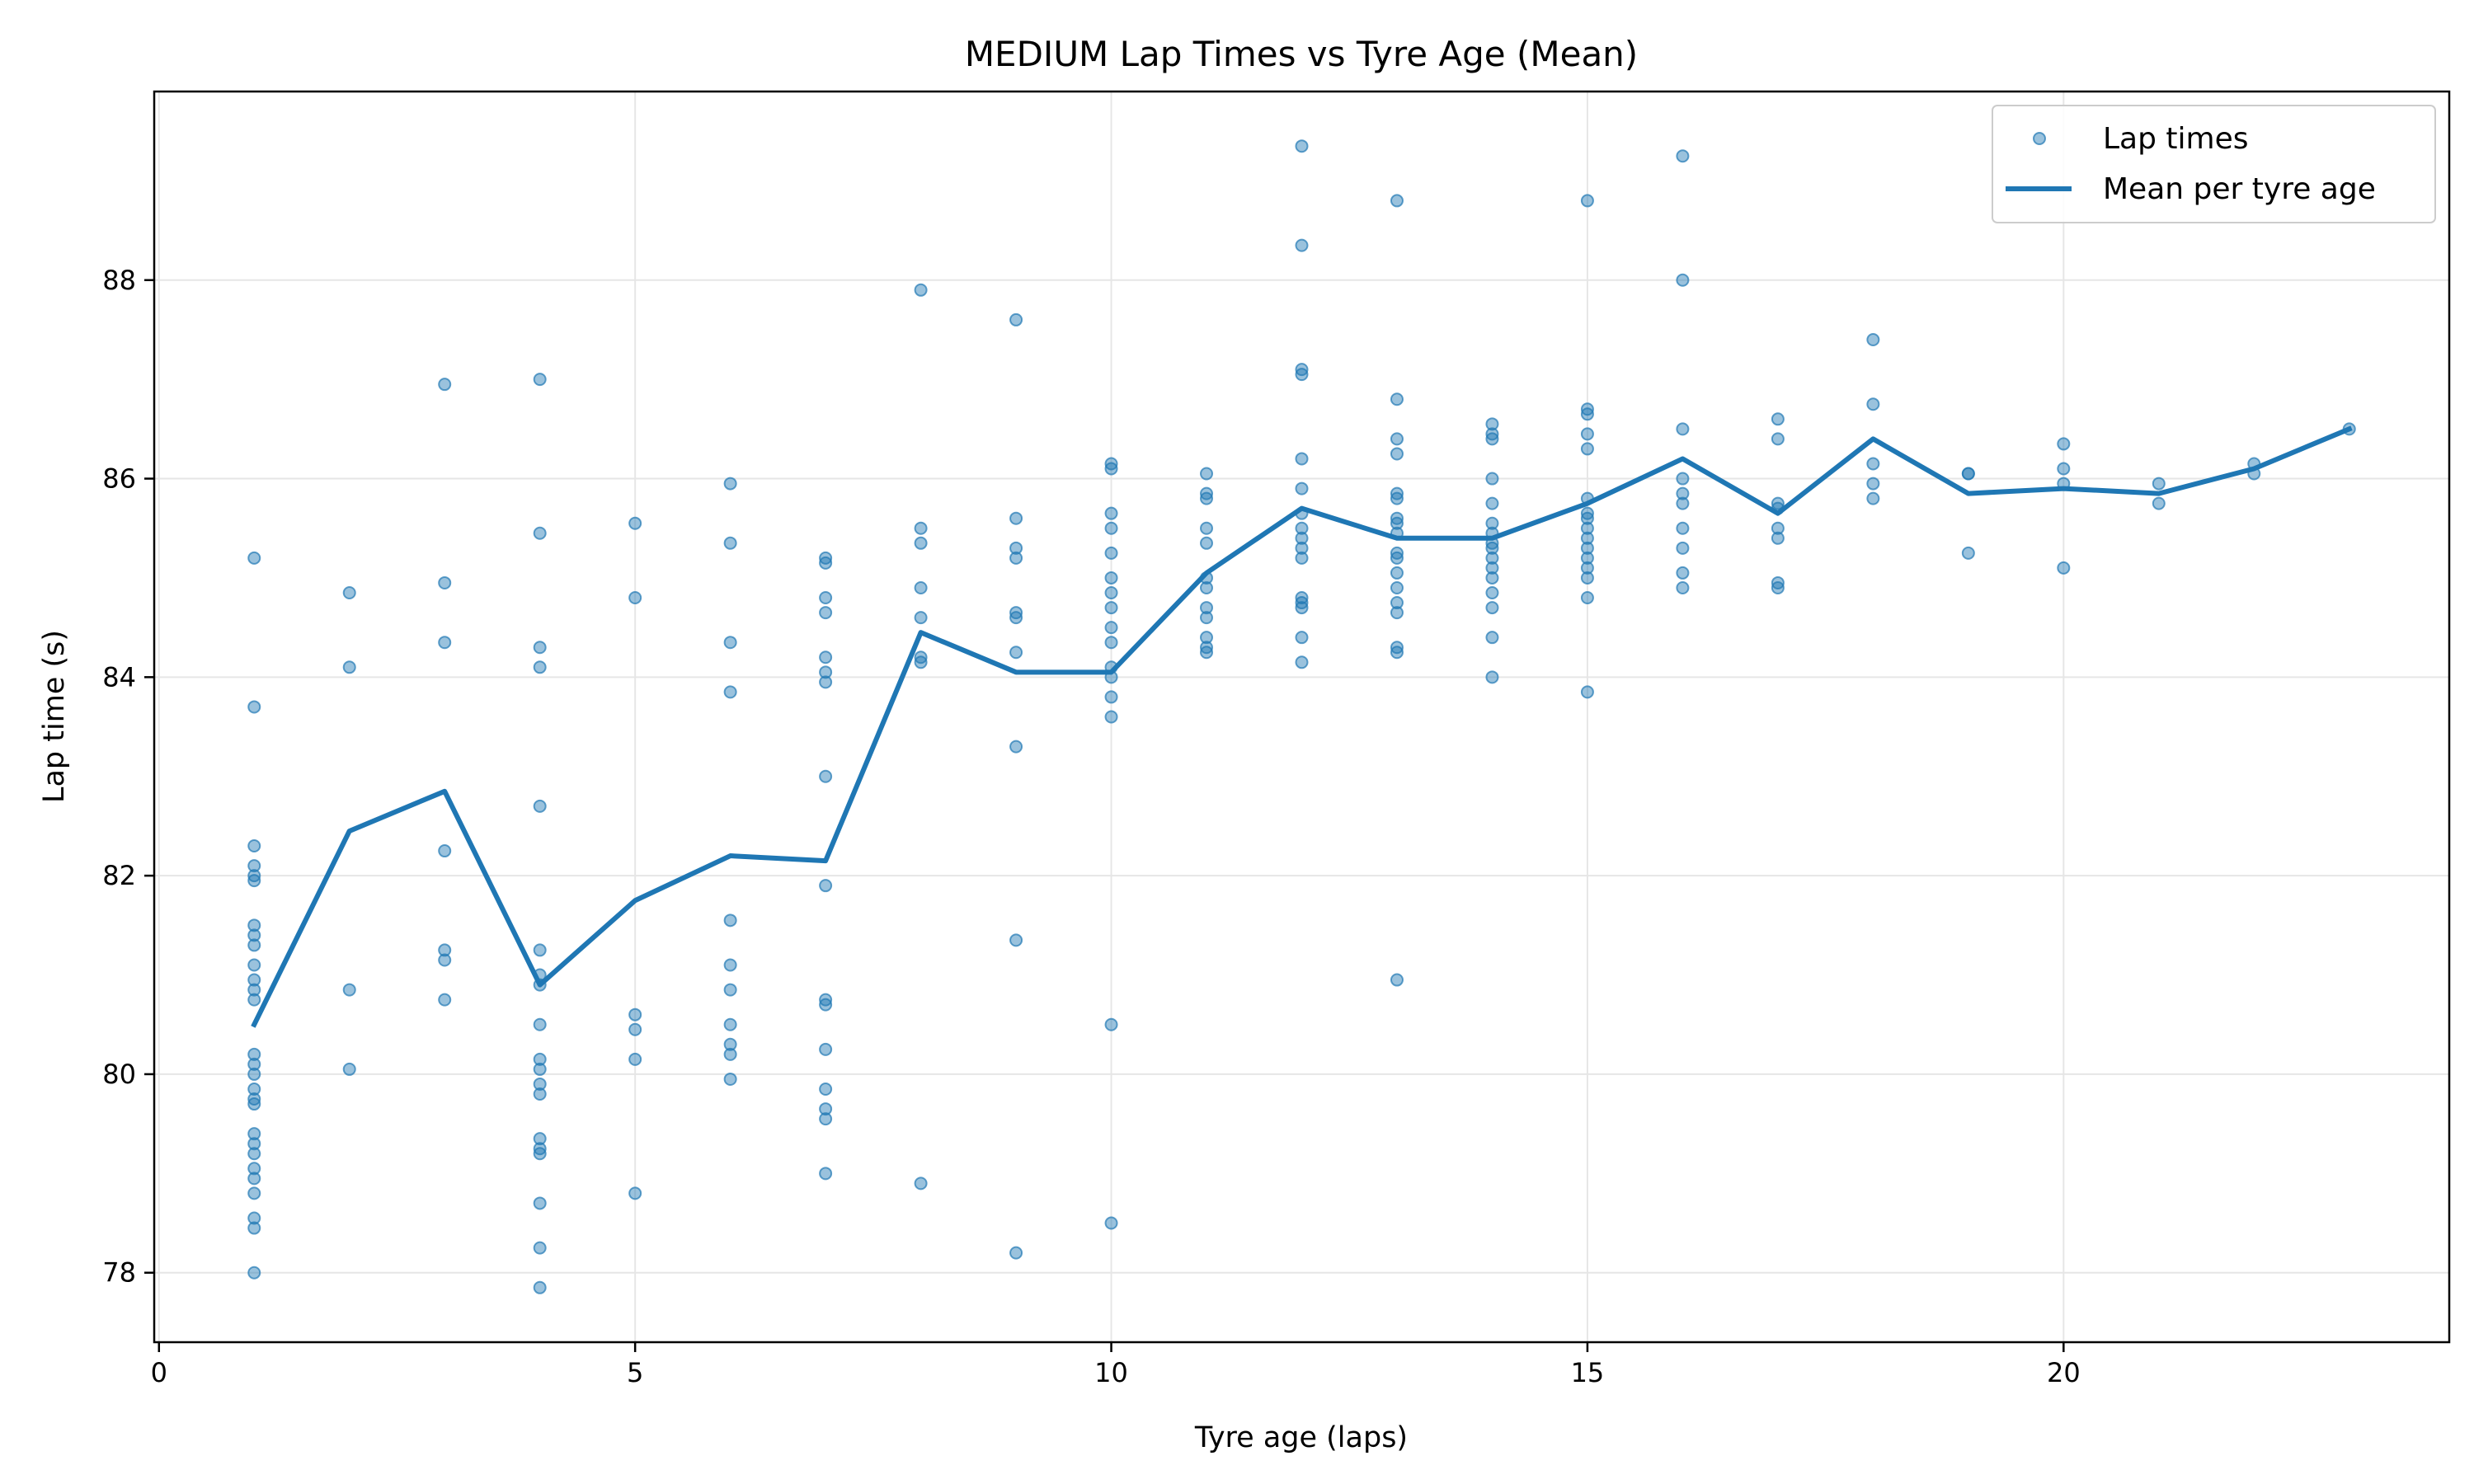 The image size is (2474, 1484). Describe the element at coordinates (119, 1273) in the screenshot. I see `y-tick-label: 78` at that location.